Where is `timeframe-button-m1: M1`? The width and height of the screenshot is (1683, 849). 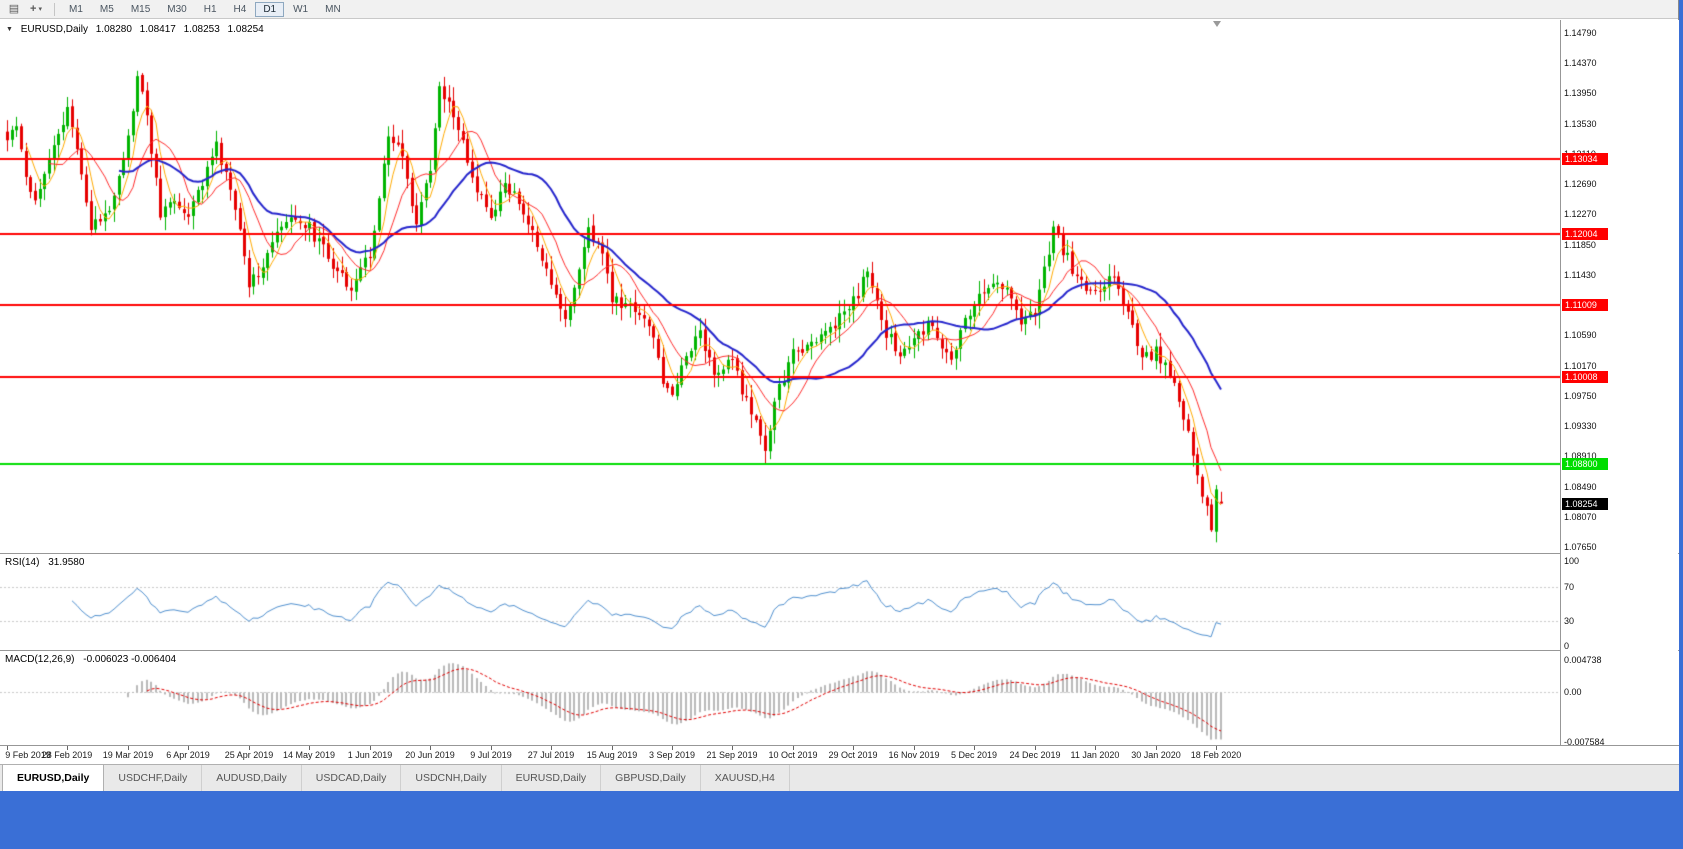
timeframe-button-m1: M1 is located at coordinates (76, 9).